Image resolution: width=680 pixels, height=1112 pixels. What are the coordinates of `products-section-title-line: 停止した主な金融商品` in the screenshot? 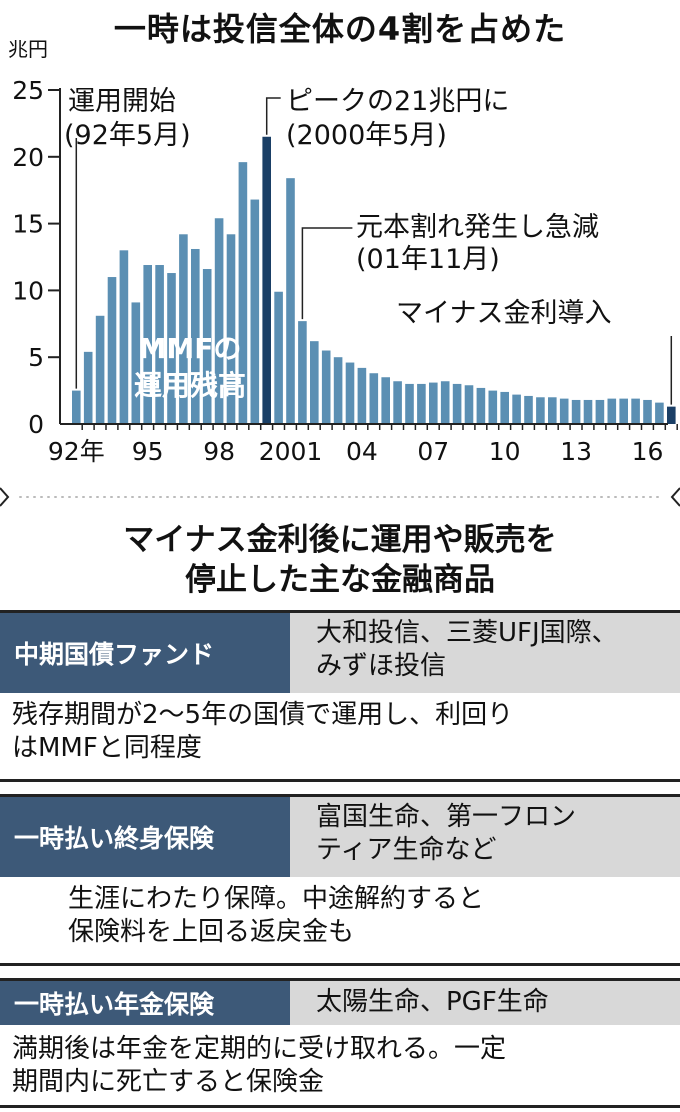 It's located at (340, 580).